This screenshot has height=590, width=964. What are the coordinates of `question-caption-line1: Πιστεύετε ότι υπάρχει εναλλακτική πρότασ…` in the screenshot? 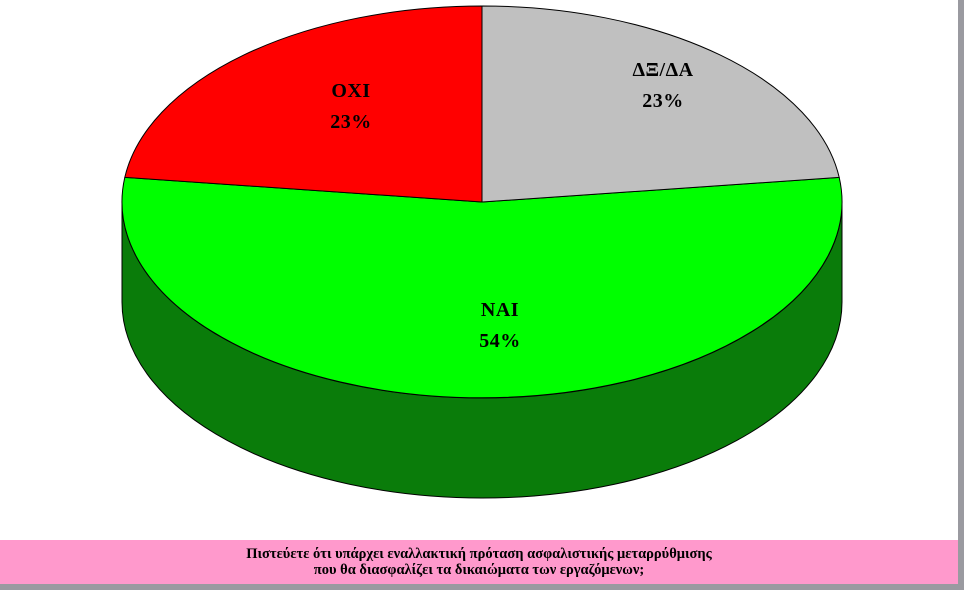 It's located at (479, 554).